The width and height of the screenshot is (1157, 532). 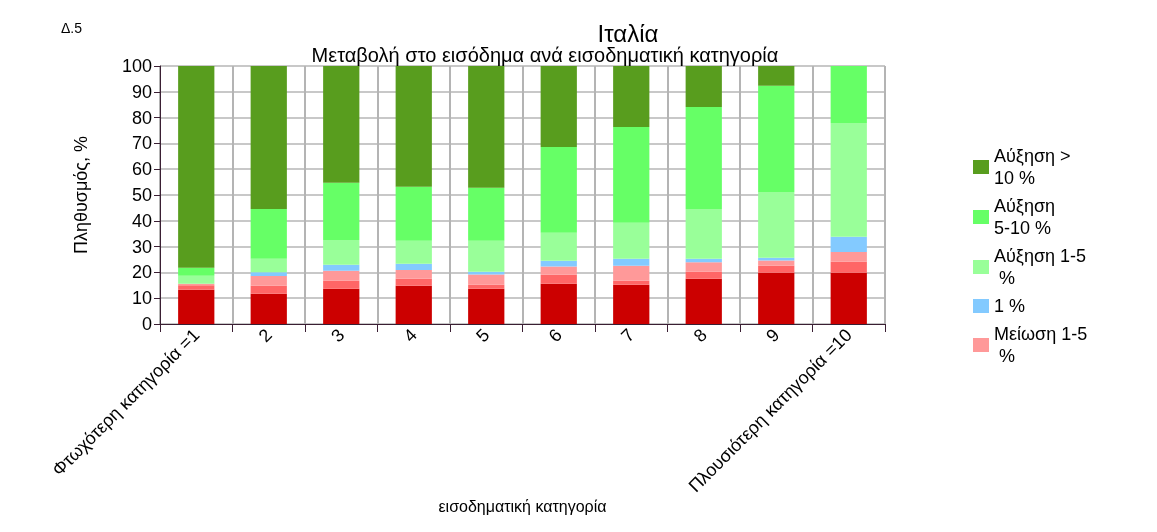 What do you see at coordinates (141, 91) in the screenshot?
I see `y-tick-label: 90` at bounding box center [141, 91].